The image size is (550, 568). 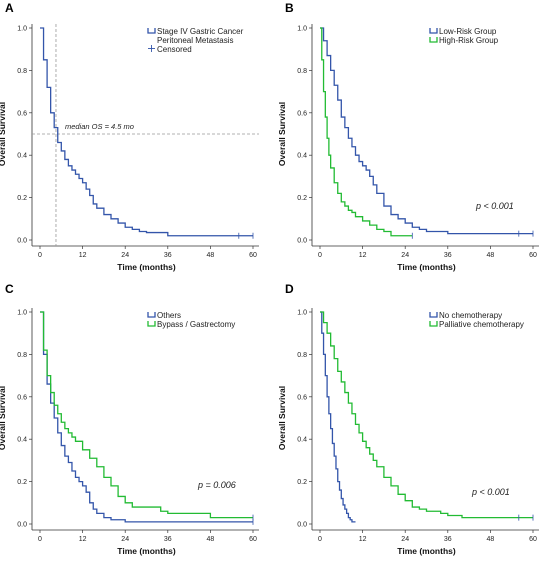 I want to click on legend-entry-0: Low-Risk Group, so click(x=463, y=31).